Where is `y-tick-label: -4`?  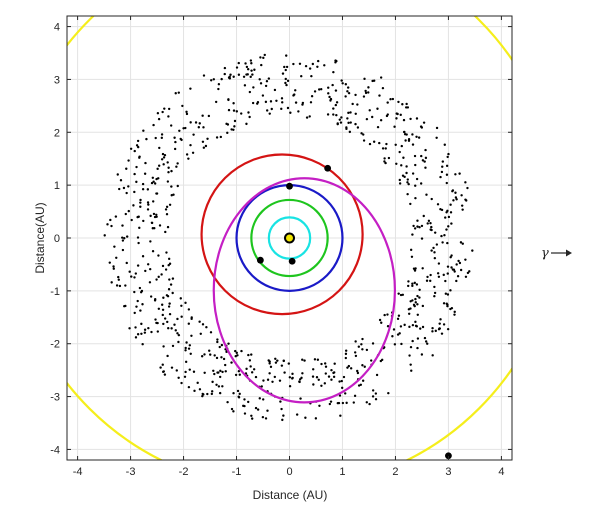 y-tick-label: -4 is located at coordinates (55, 450).